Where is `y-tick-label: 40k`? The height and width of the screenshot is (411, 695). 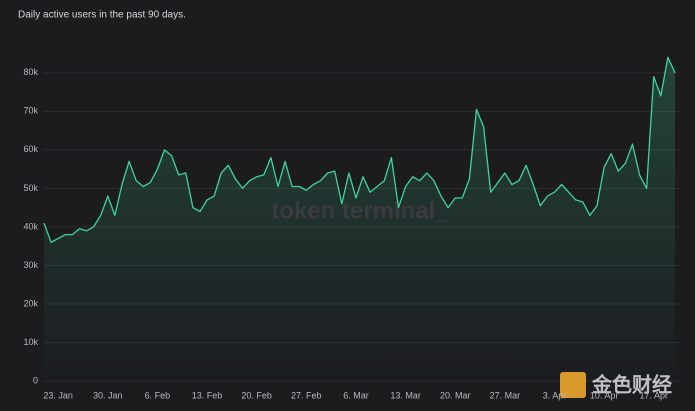
y-tick-label: 40k is located at coordinates (30, 226).